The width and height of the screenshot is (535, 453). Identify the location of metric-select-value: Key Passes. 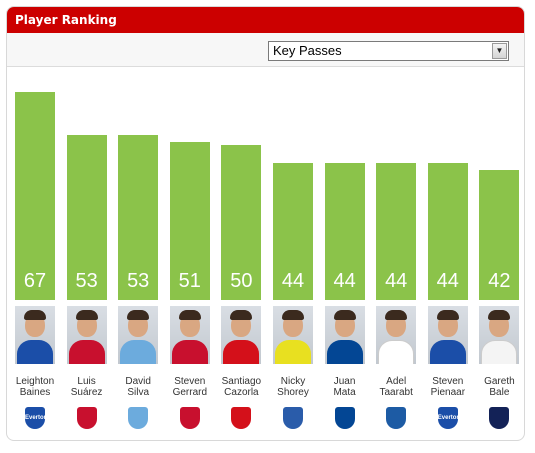
(307, 50).